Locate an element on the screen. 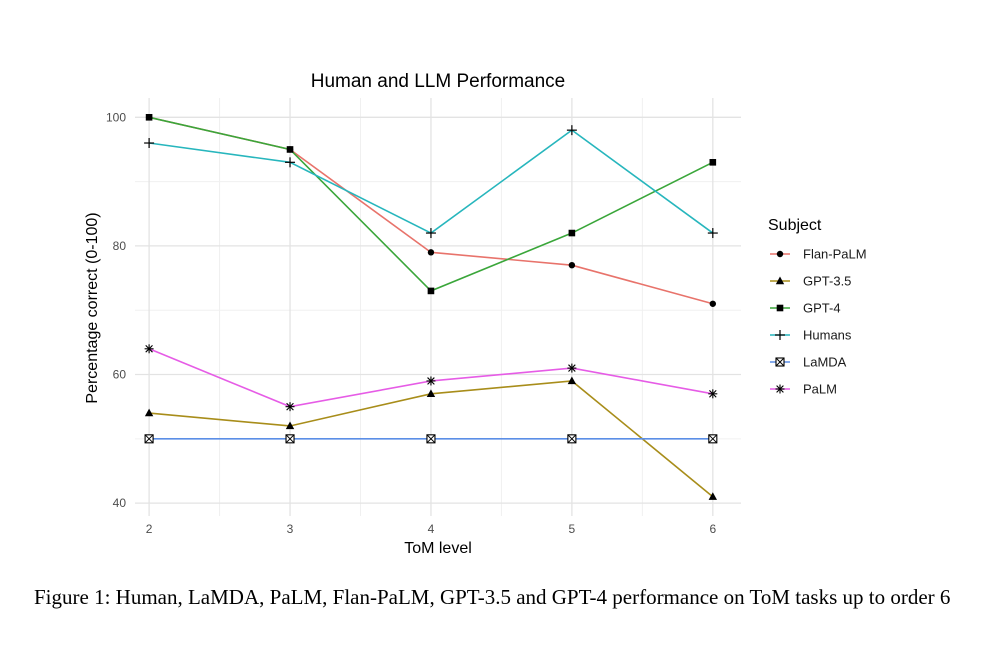 The height and width of the screenshot is (651, 997). y-tick-label: 100 is located at coordinates (116, 117).